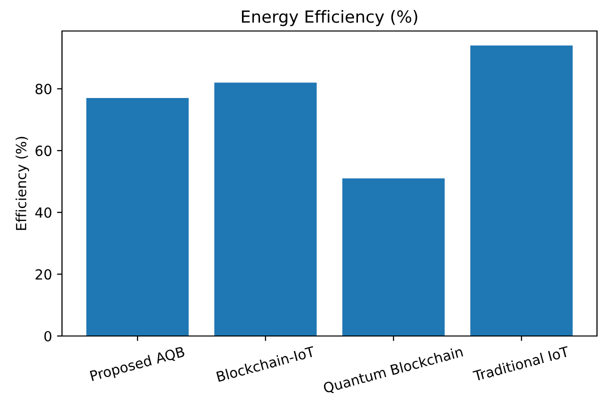  What do you see at coordinates (44, 151) in the screenshot?
I see `y-tick-label: 60` at bounding box center [44, 151].